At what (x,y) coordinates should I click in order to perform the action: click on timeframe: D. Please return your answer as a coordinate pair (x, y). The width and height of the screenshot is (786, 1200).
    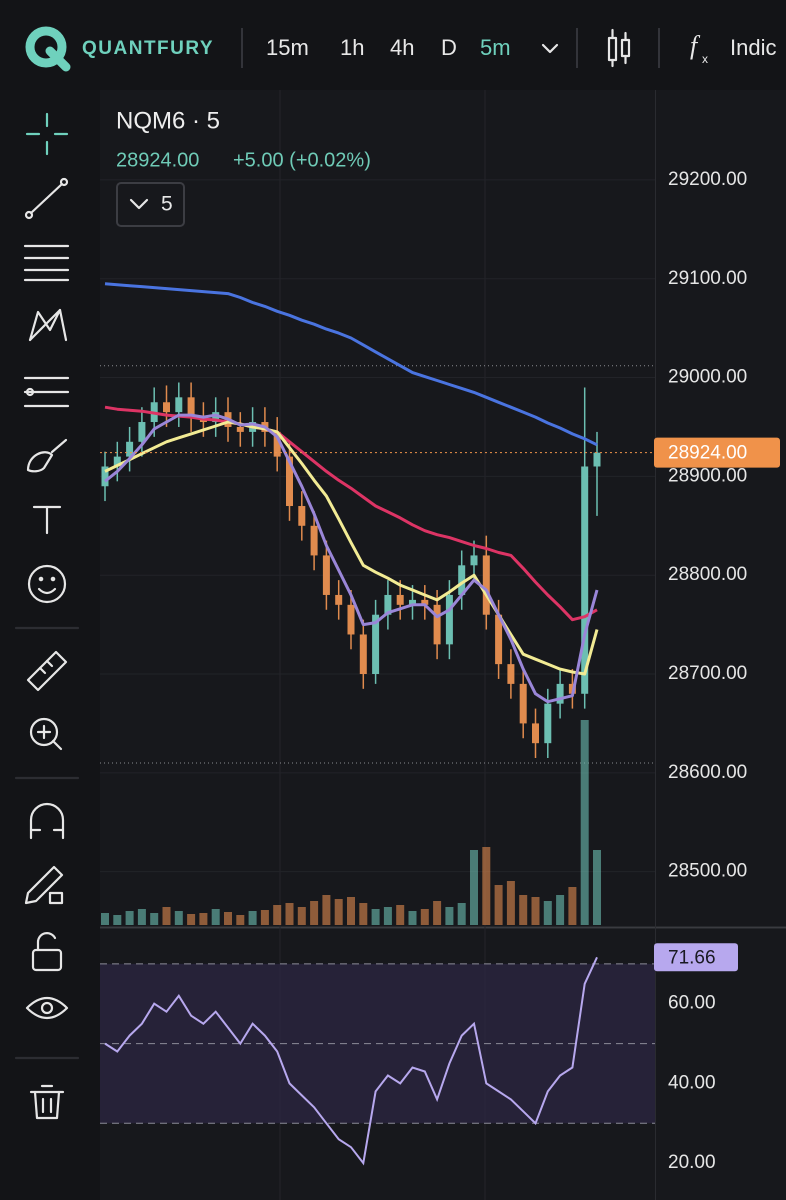
    Looking at the image, I should click on (449, 47).